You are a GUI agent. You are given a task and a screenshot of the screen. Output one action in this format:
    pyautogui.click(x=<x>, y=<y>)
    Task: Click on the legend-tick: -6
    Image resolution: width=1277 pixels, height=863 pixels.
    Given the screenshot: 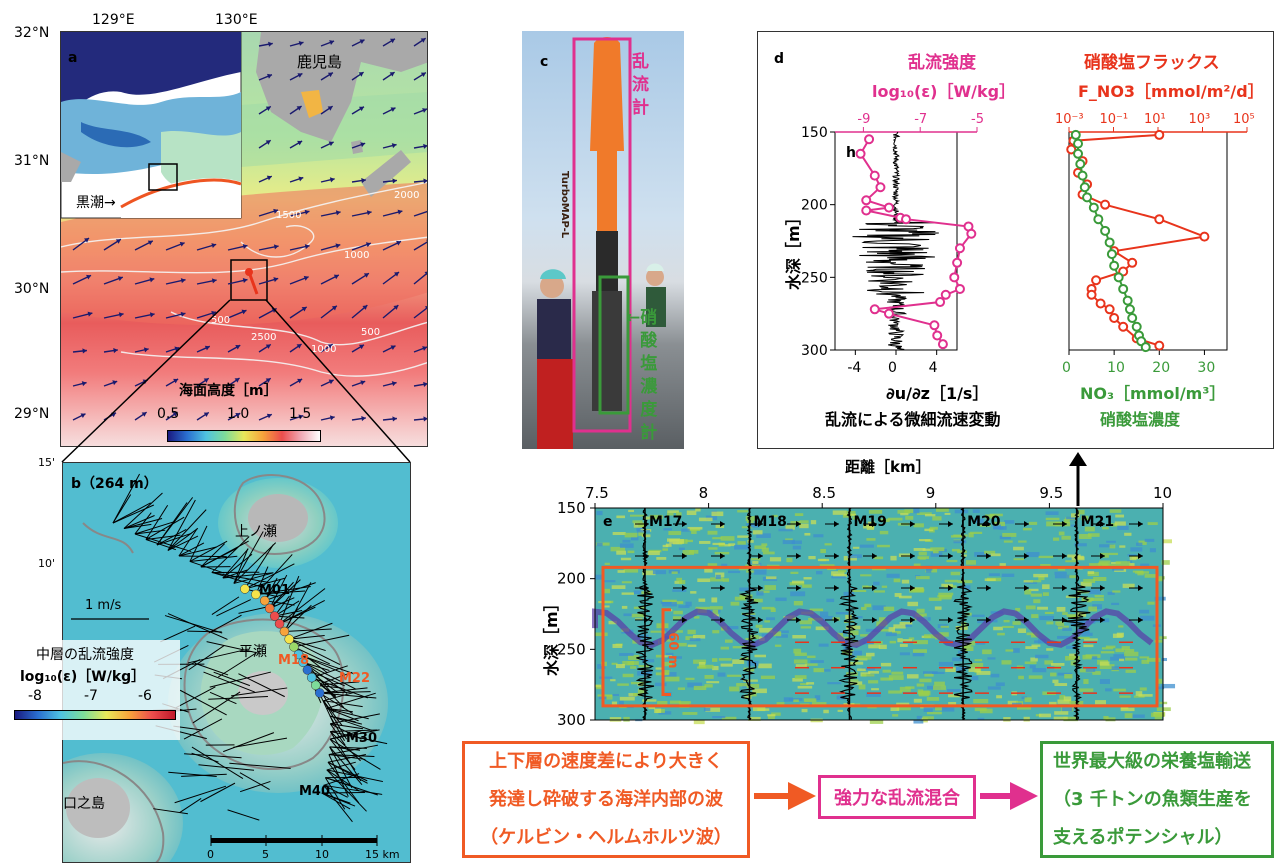 What is the action you would take?
    pyautogui.click(x=145, y=696)
    